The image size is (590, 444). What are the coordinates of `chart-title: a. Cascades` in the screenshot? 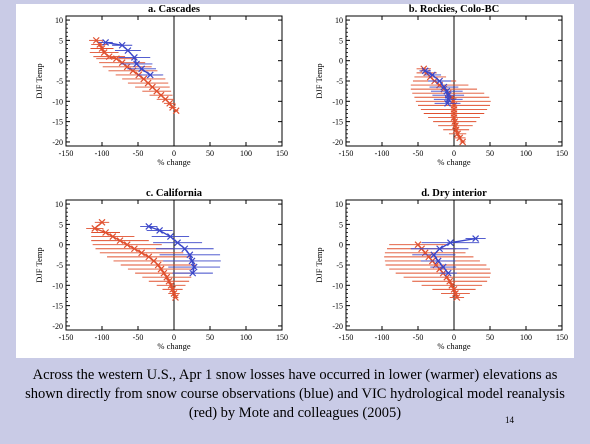 It's located at (174, 9).